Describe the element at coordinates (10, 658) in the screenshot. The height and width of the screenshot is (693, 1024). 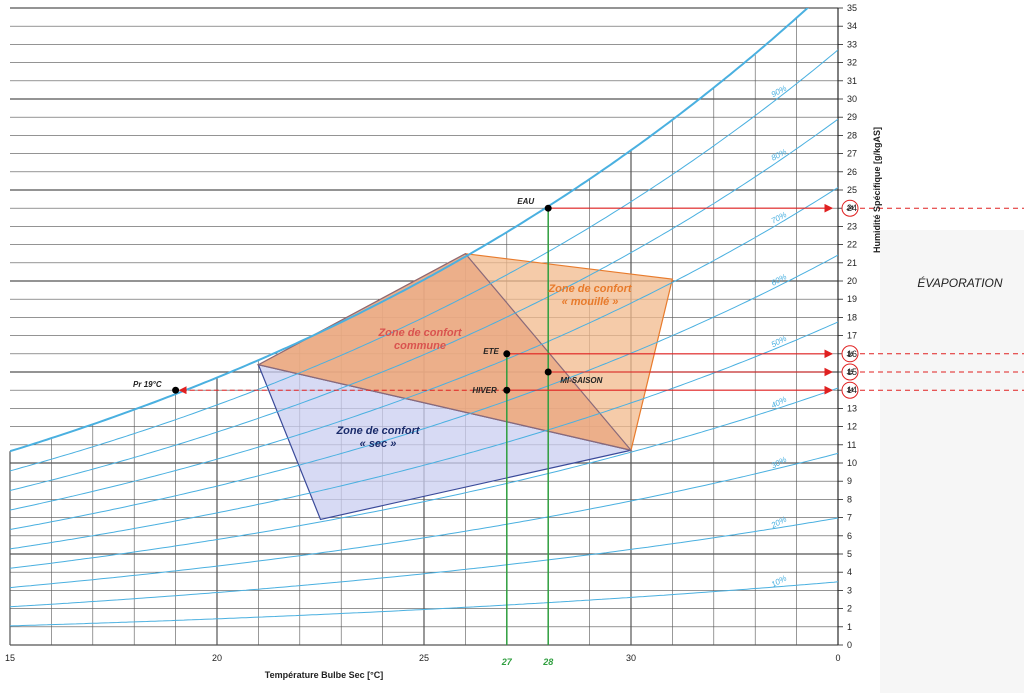
I see `x-tick-label: 15` at that location.